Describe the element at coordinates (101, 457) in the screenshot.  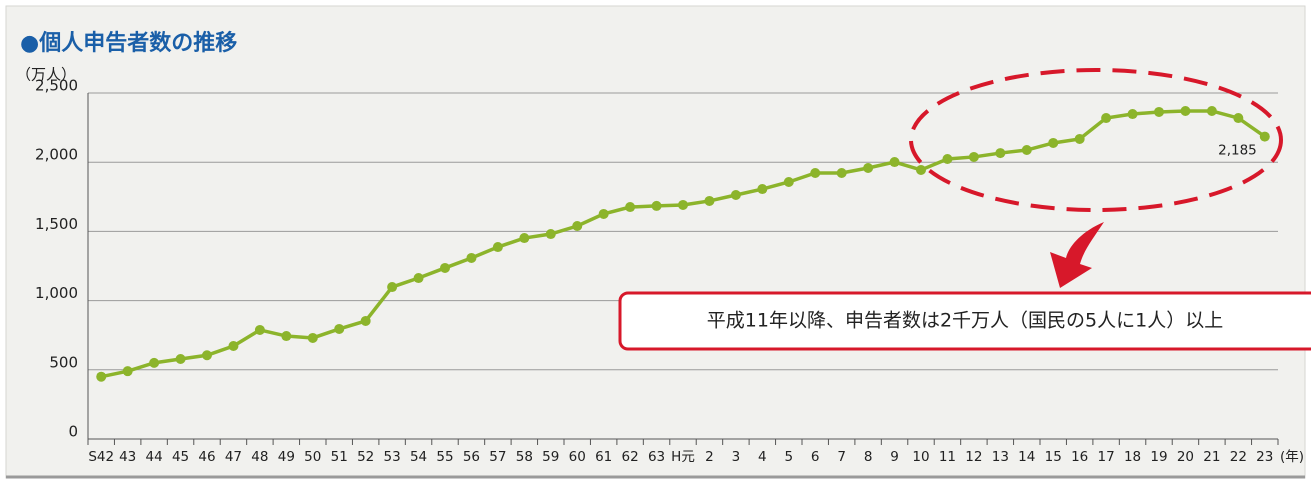
I see `x-tick-label: S42` at that location.